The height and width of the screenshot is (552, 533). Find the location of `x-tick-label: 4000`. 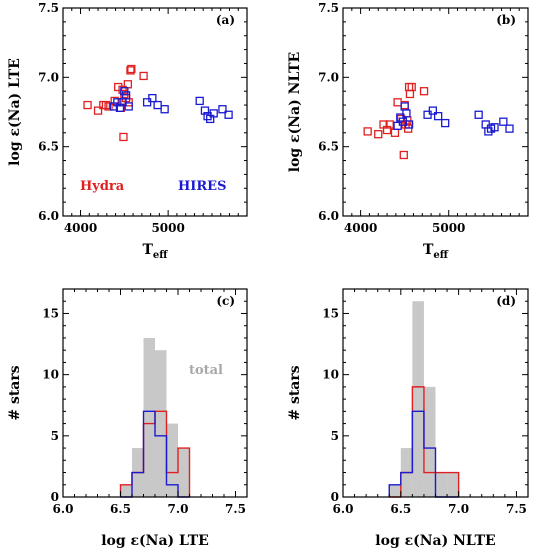

x-tick-label: 4000 is located at coordinates (360, 228).